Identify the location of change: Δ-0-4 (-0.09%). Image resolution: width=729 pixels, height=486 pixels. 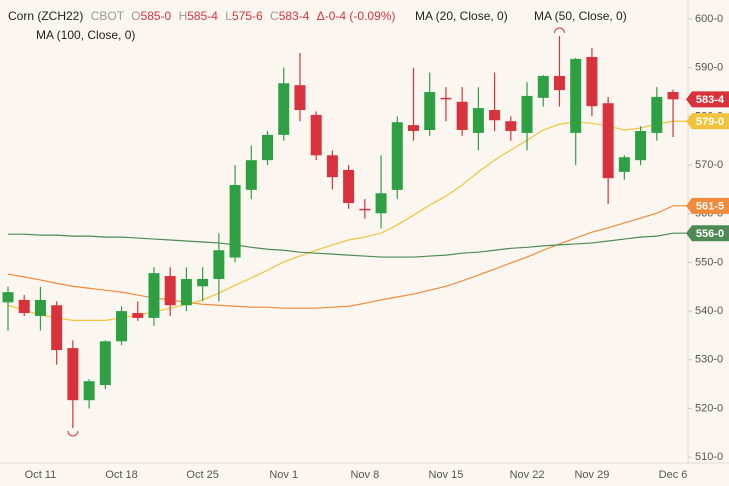
(356, 16).